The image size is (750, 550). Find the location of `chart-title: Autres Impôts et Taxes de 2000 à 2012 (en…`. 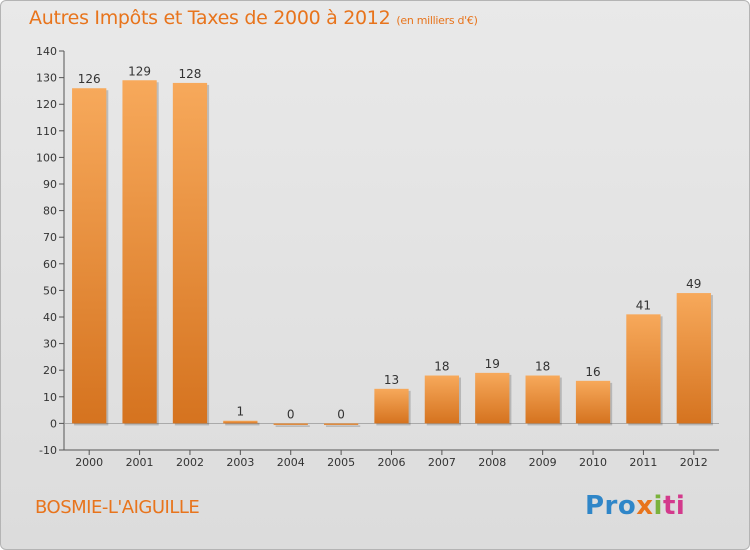

chart-title: Autres Impôts et Taxes de 2000 à 2012 (en… is located at coordinates (253, 18).